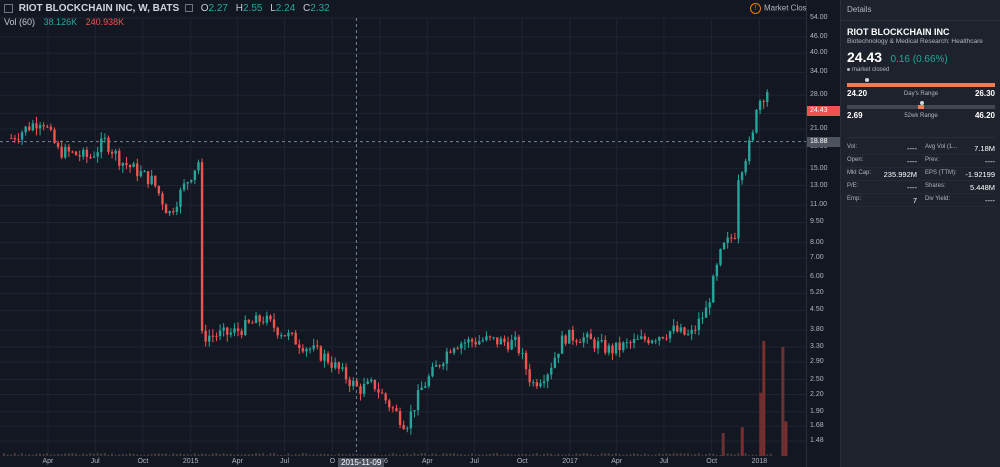 The image size is (1000, 467). What do you see at coordinates (817, 242) in the screenshot?
I see `price-tick-label: 8.00` at bounding box center [817, 242].